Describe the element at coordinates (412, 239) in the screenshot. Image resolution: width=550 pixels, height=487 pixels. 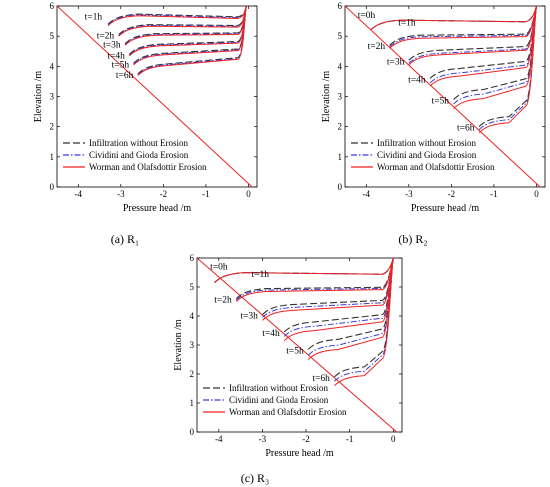
I see `panel-caption: (b) R₂` at that location.